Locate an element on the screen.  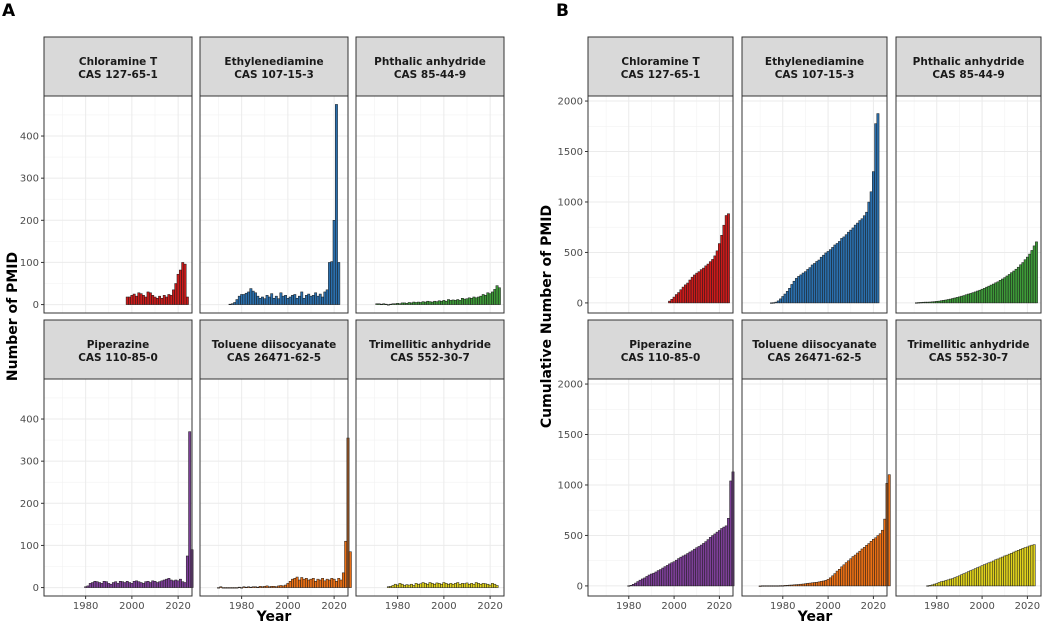
bar-phthalic-anhydride-1983 is located at coordinates (404, 303).